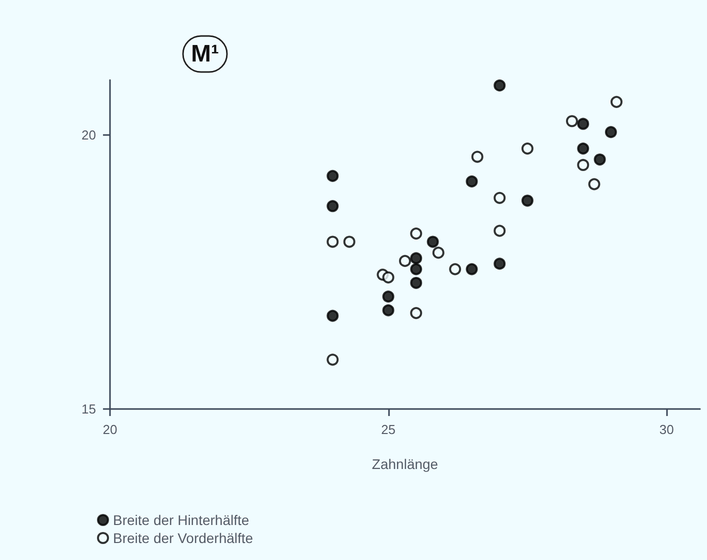 The height and width of the screenshot is (560, 707). I want to click on x-axis-title: Zahnlänge, so click(405, 464).